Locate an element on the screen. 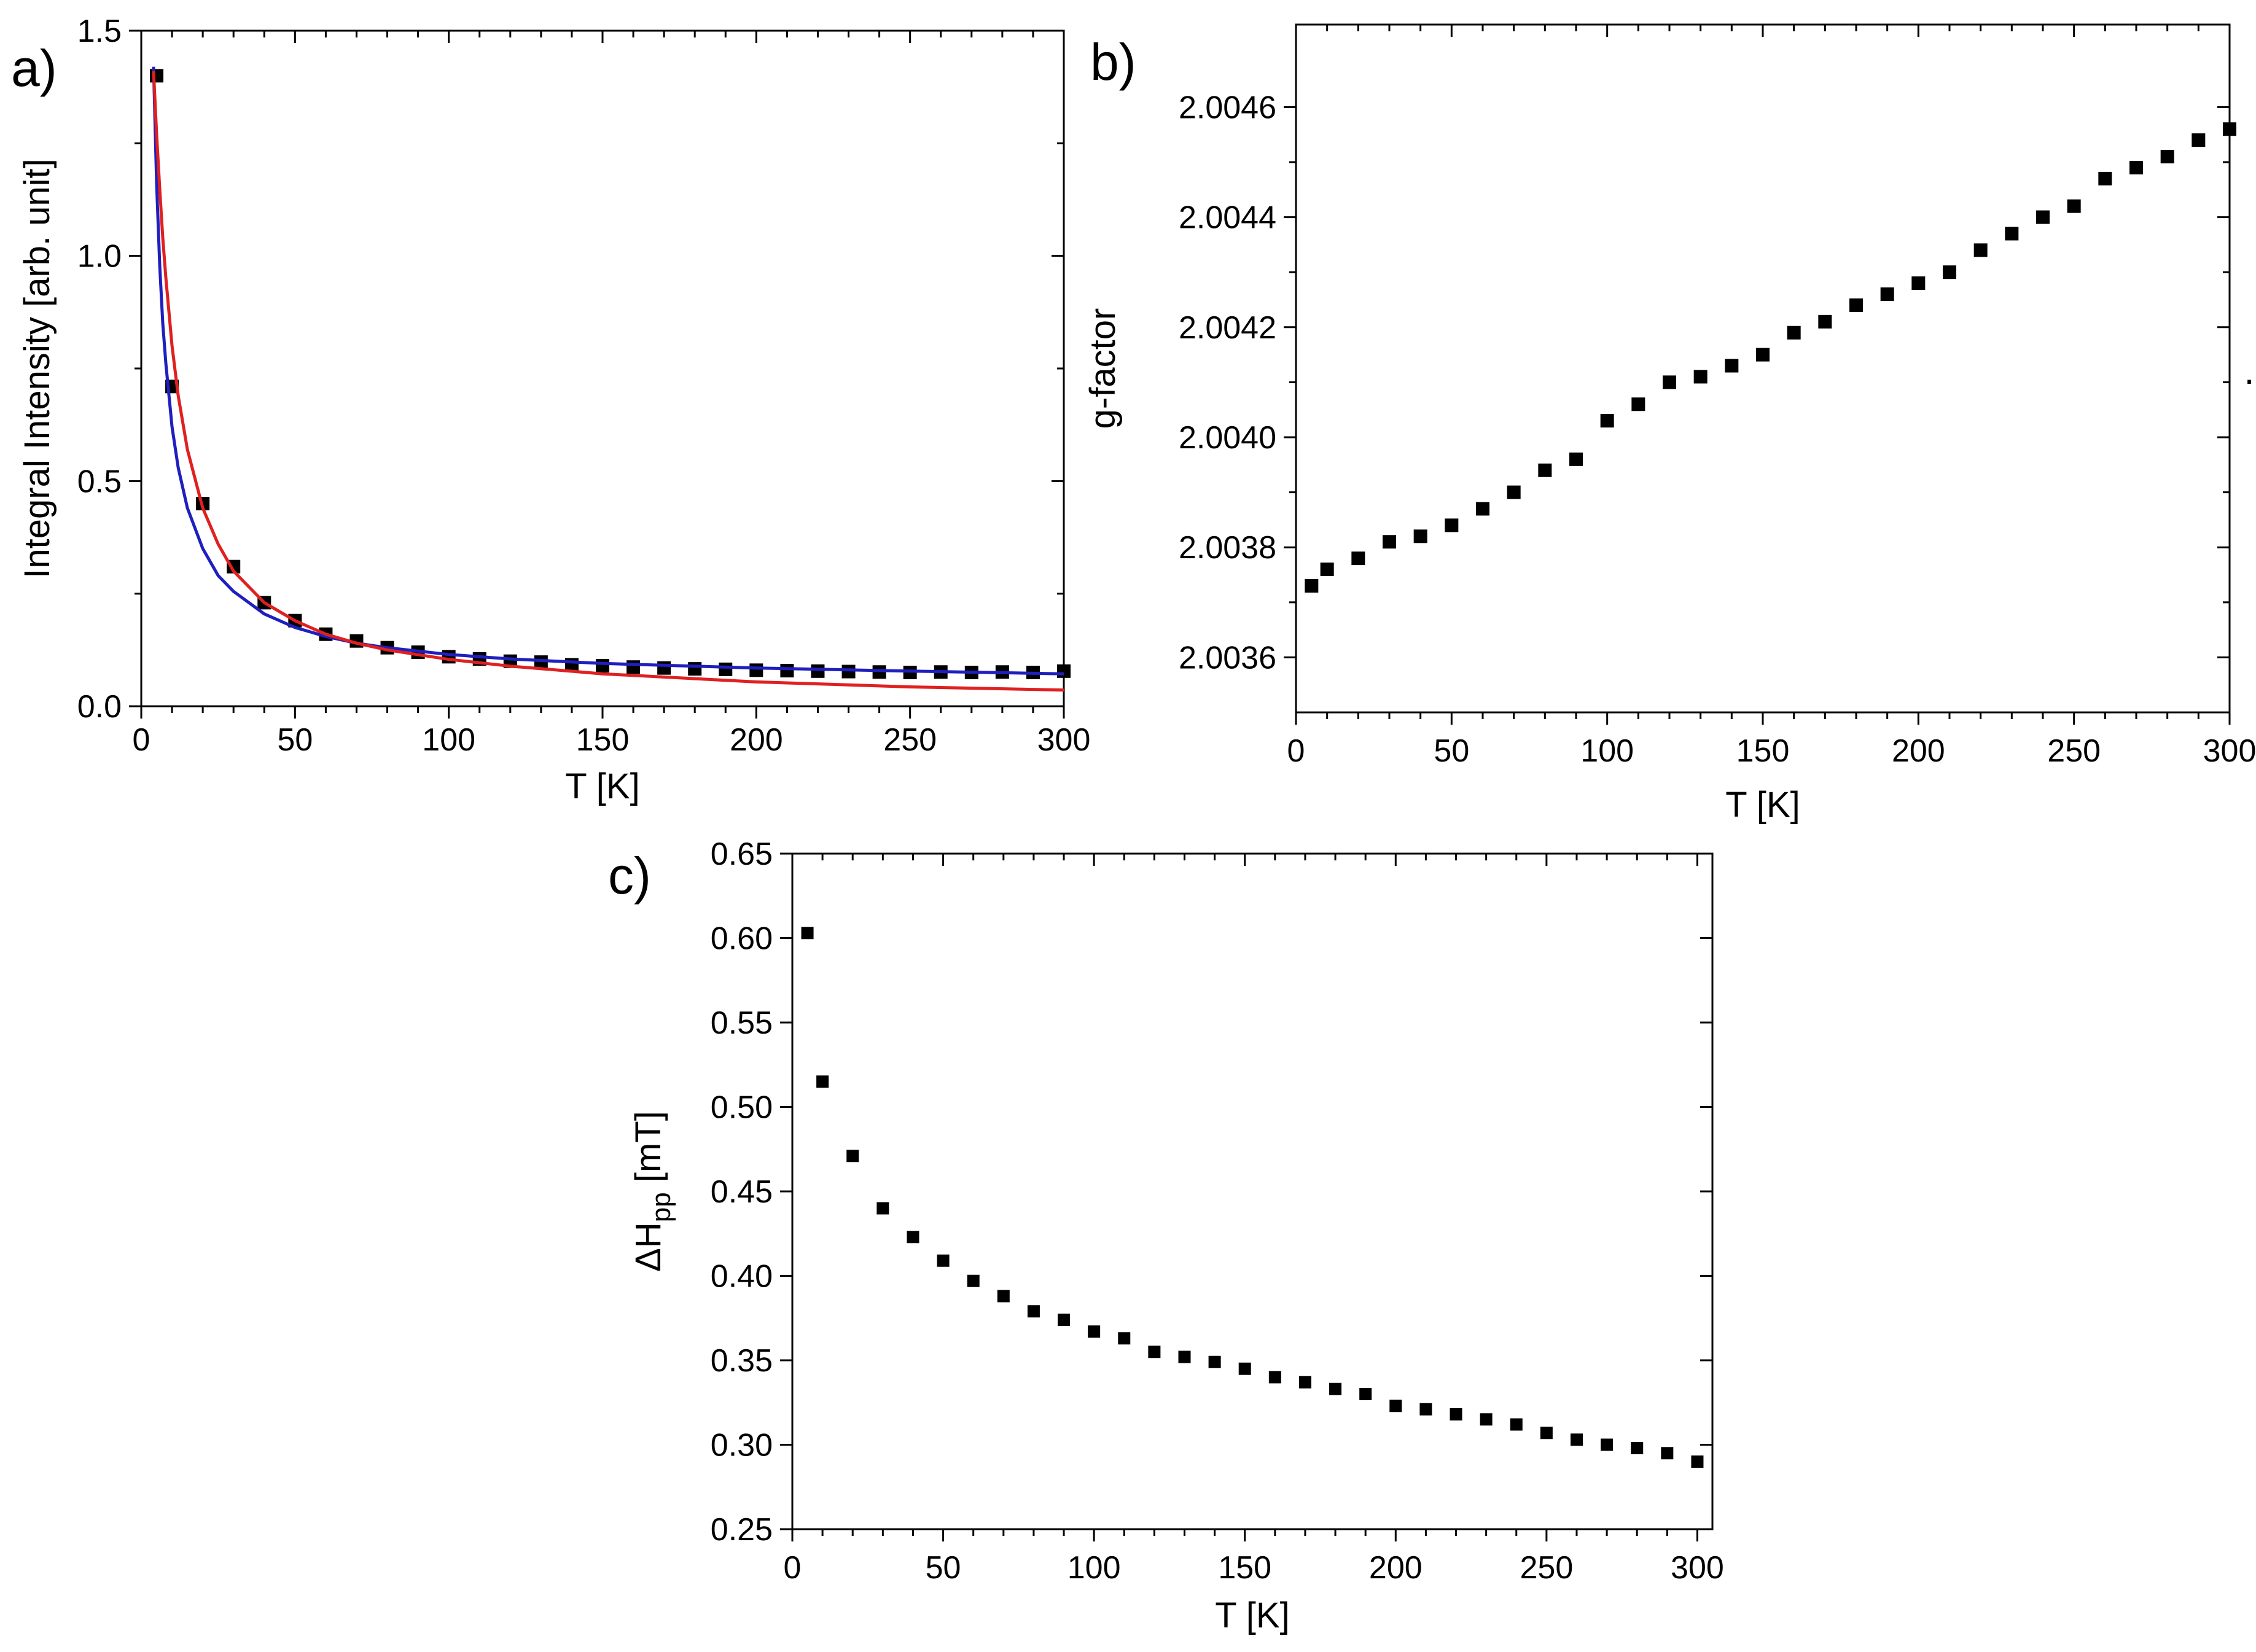 This screenshot has width=2256, height=1652. y-tick-label: 2.0040 is located at coordinates (1227, 438).